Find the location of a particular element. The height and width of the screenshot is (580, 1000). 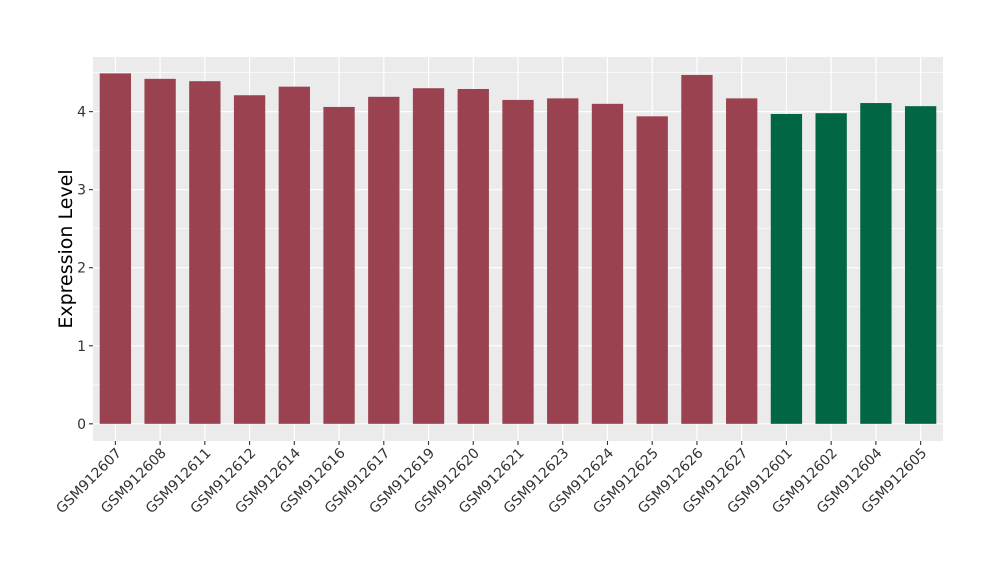

bar-GSM912611 is located at coordinates (205, 252).